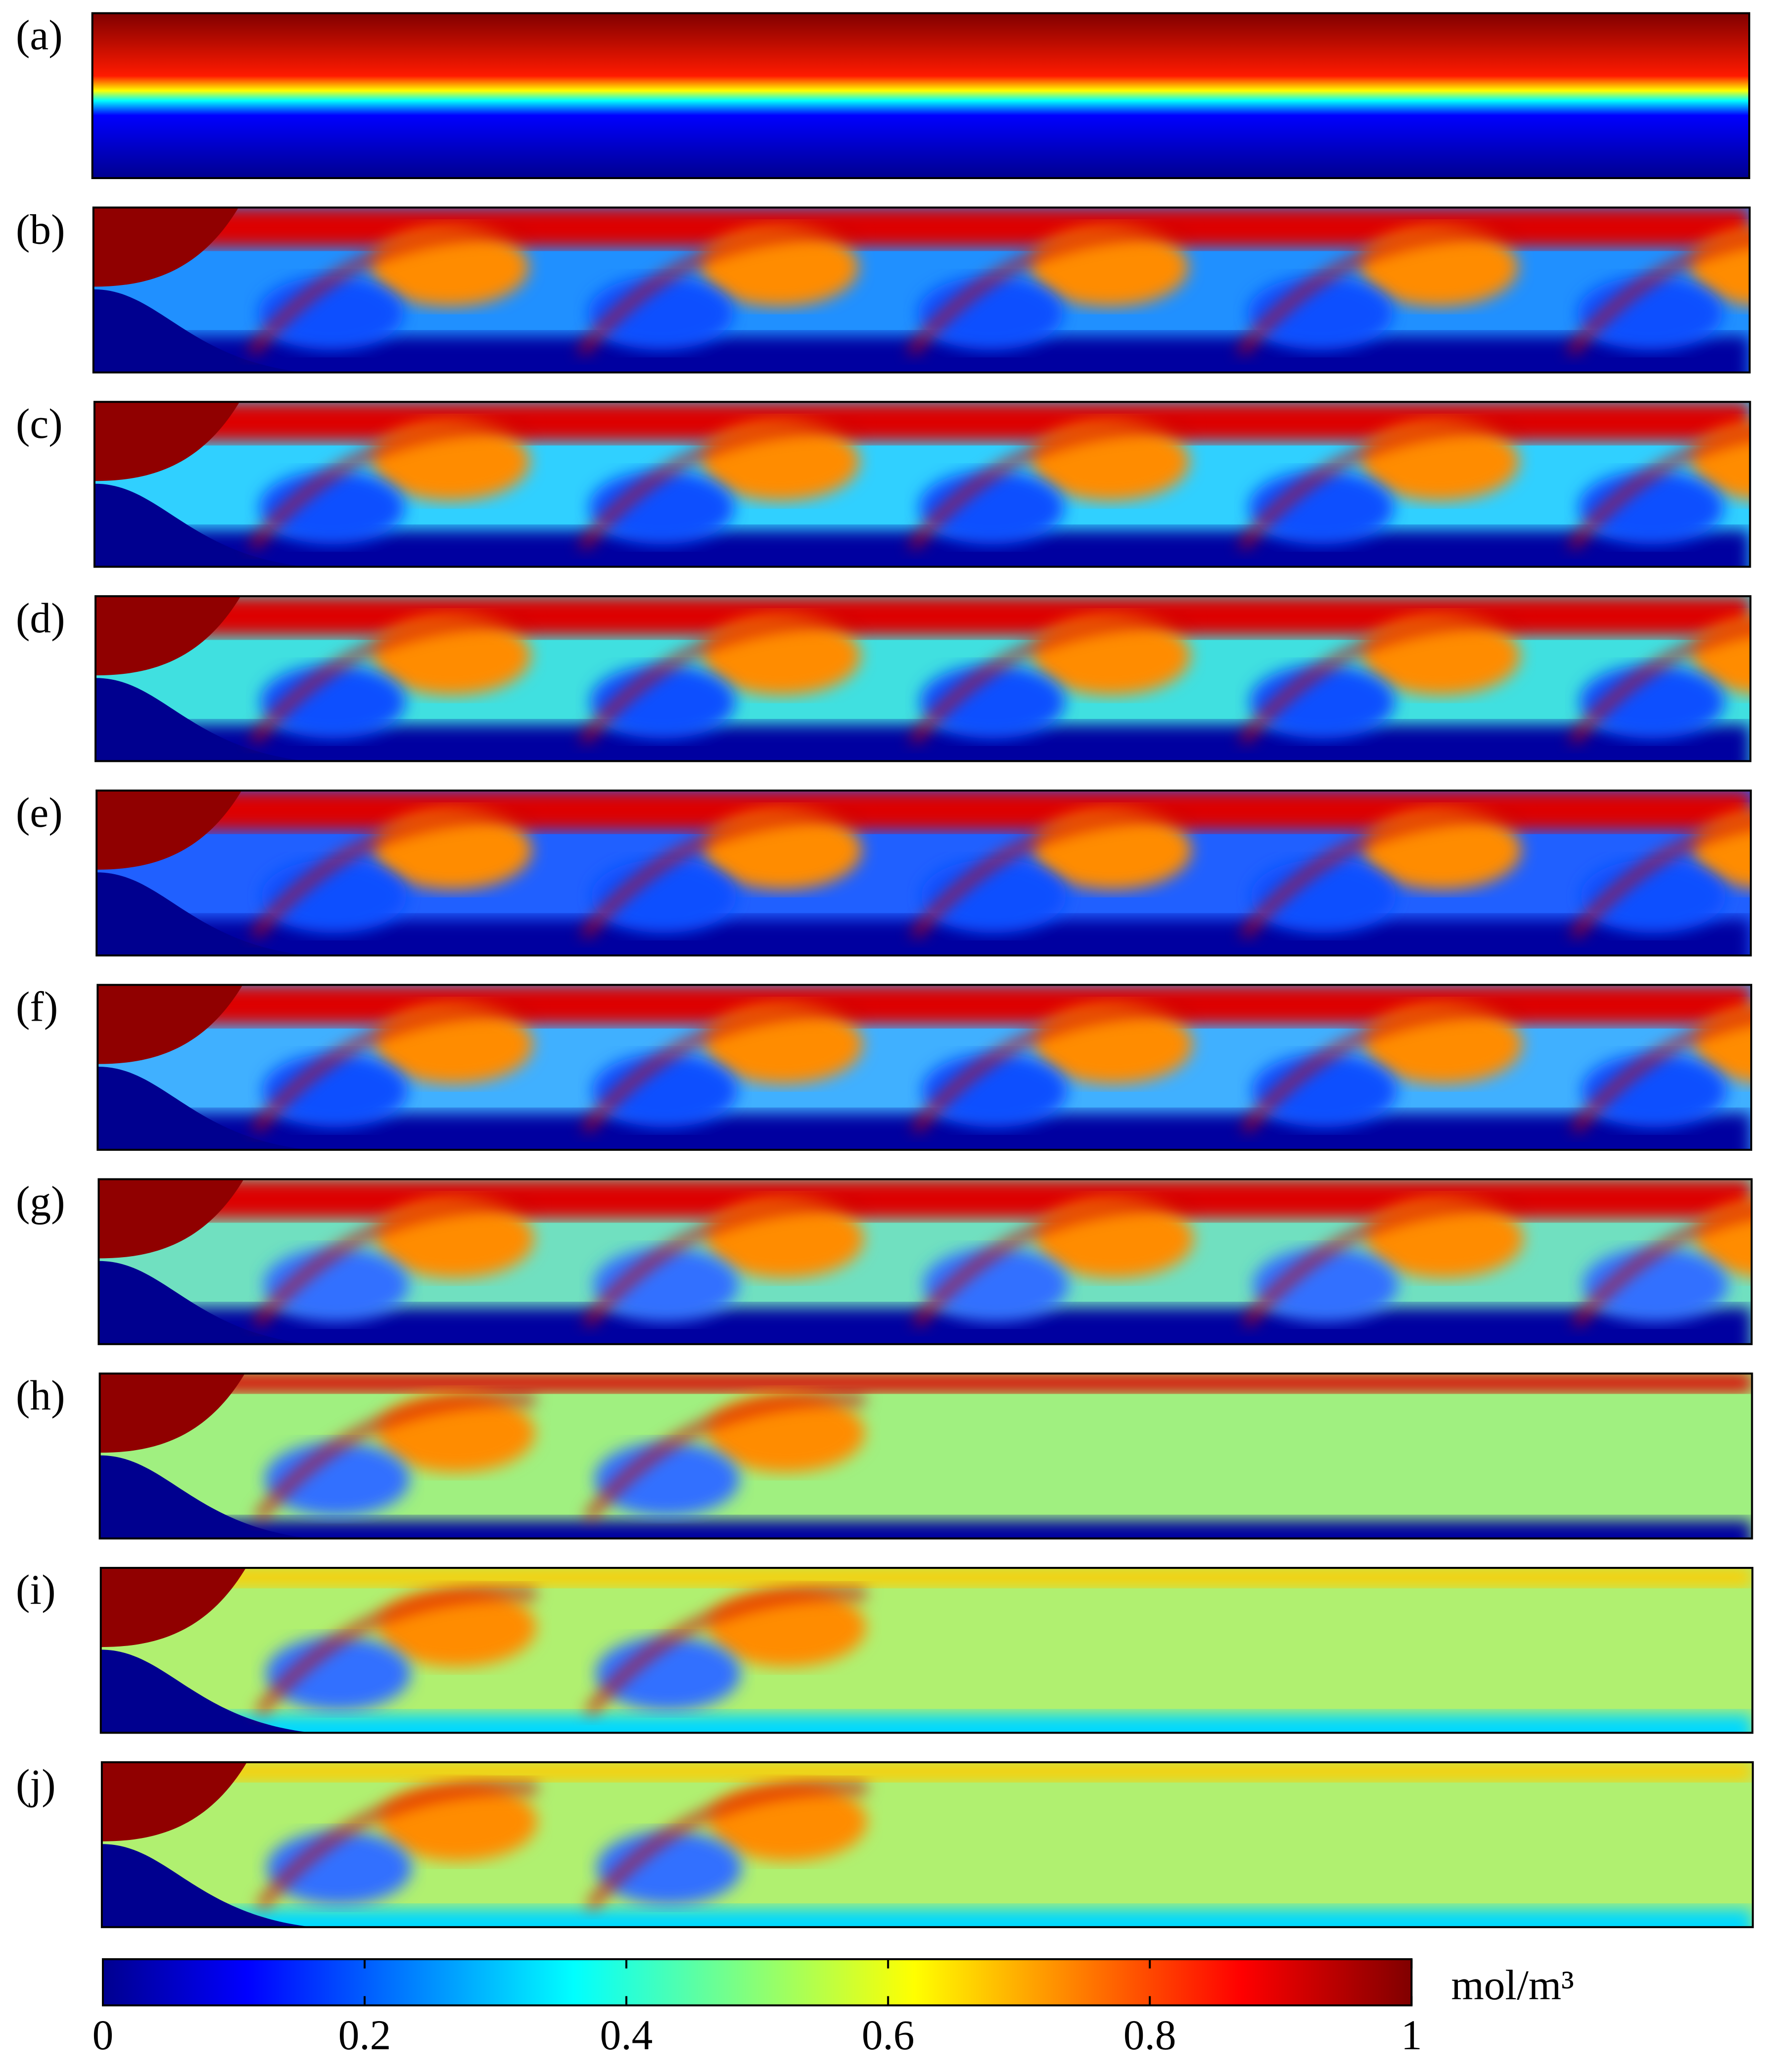 Image resolution: width=1773 pixels, height=2072 pixels. Describe the element at coordinates (39, 424) in the screenshot. I see `panel-label: (c)` at that location.